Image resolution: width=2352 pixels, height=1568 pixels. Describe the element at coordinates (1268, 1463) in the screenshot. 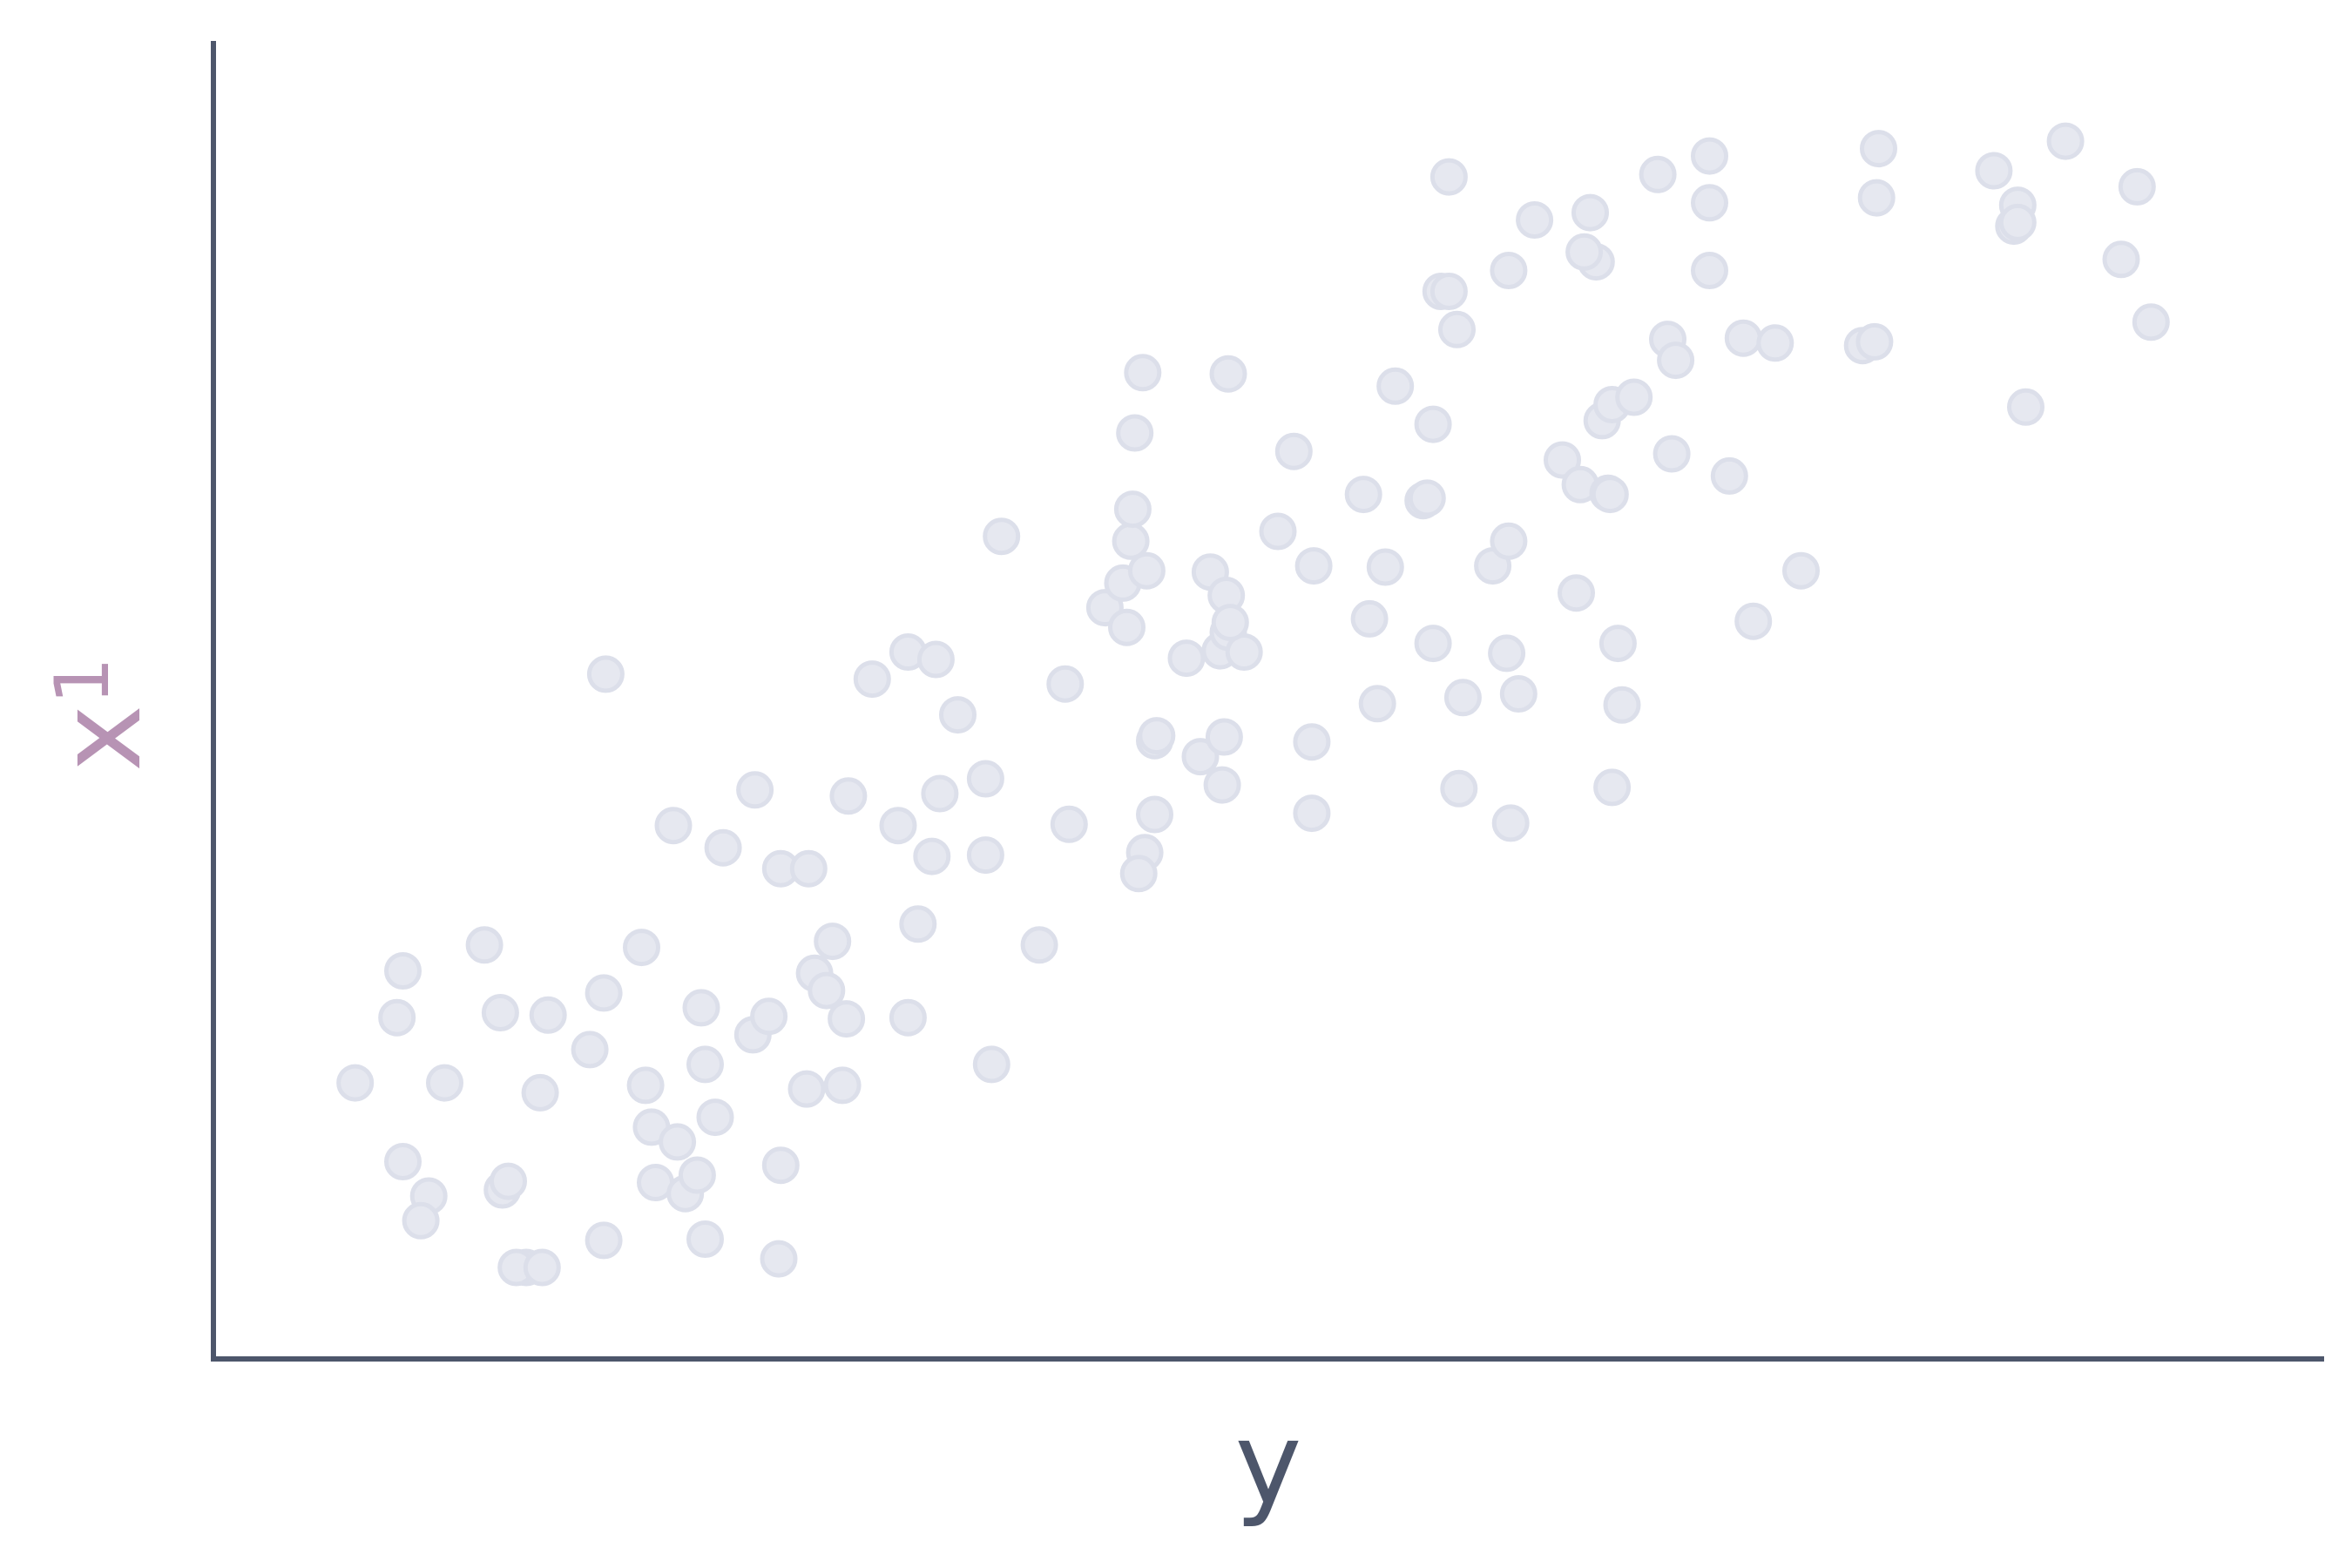

I see `x-axis-label: y` at that location.